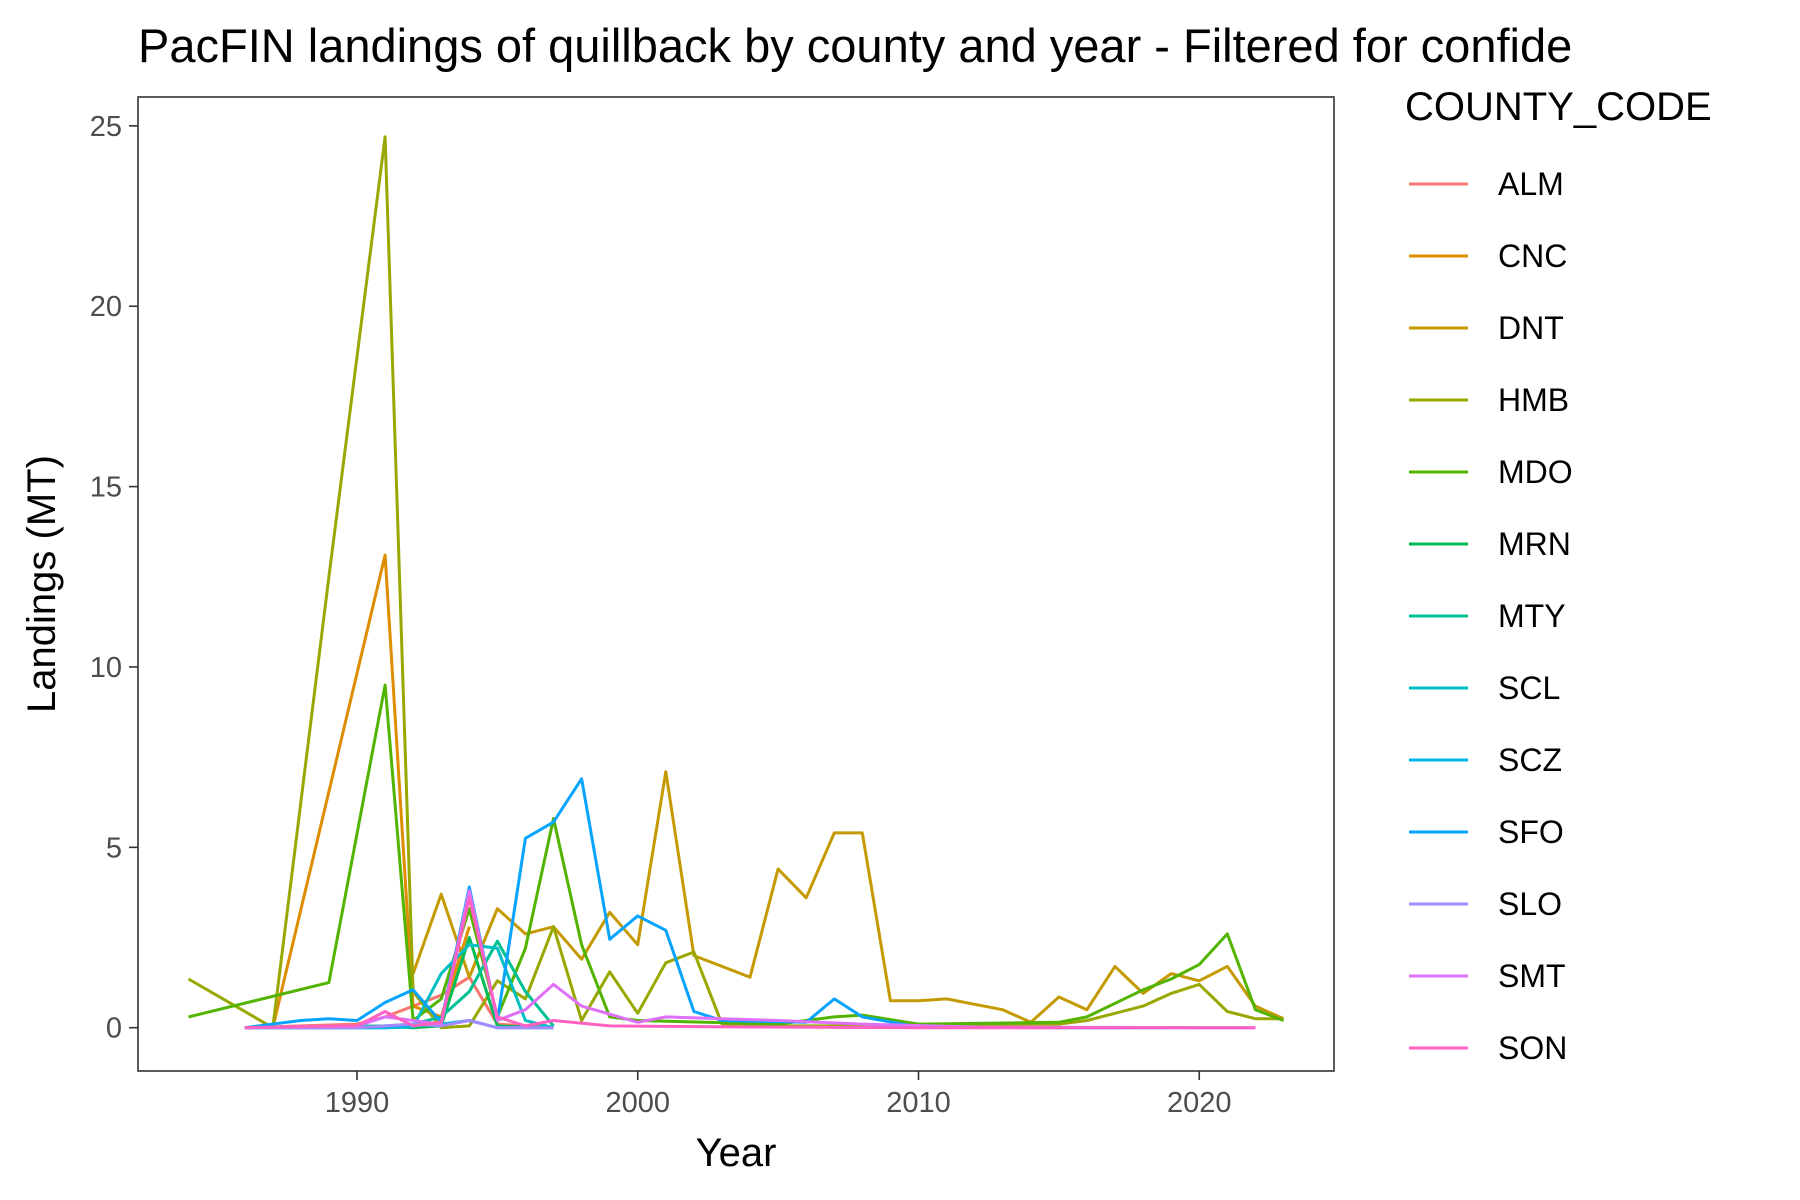  I want to click on legend-items: ALM CNC DNT HMB MDO MRN MTY SCL SCZ SFO SLO SMT SON, so click(1491, 616).